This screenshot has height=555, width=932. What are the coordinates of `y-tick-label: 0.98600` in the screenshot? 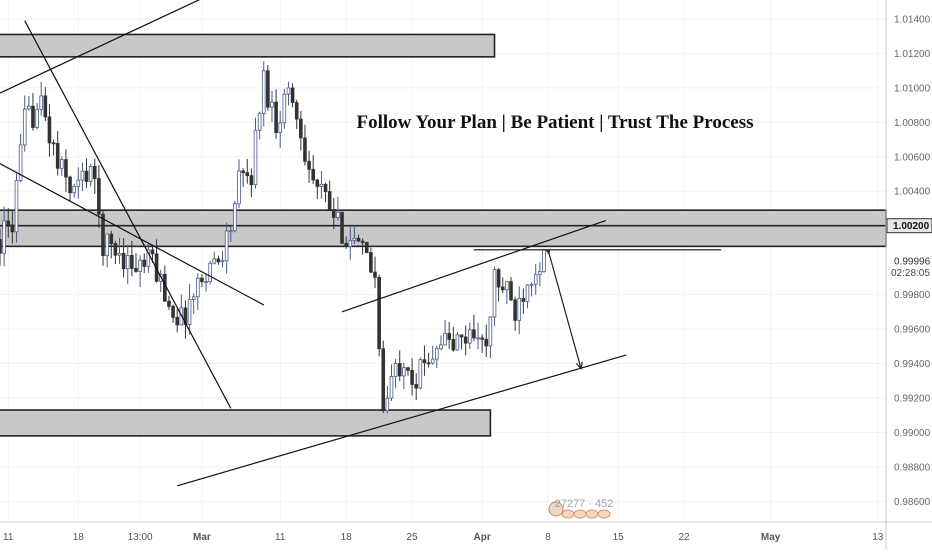 It's located at (912, 502).